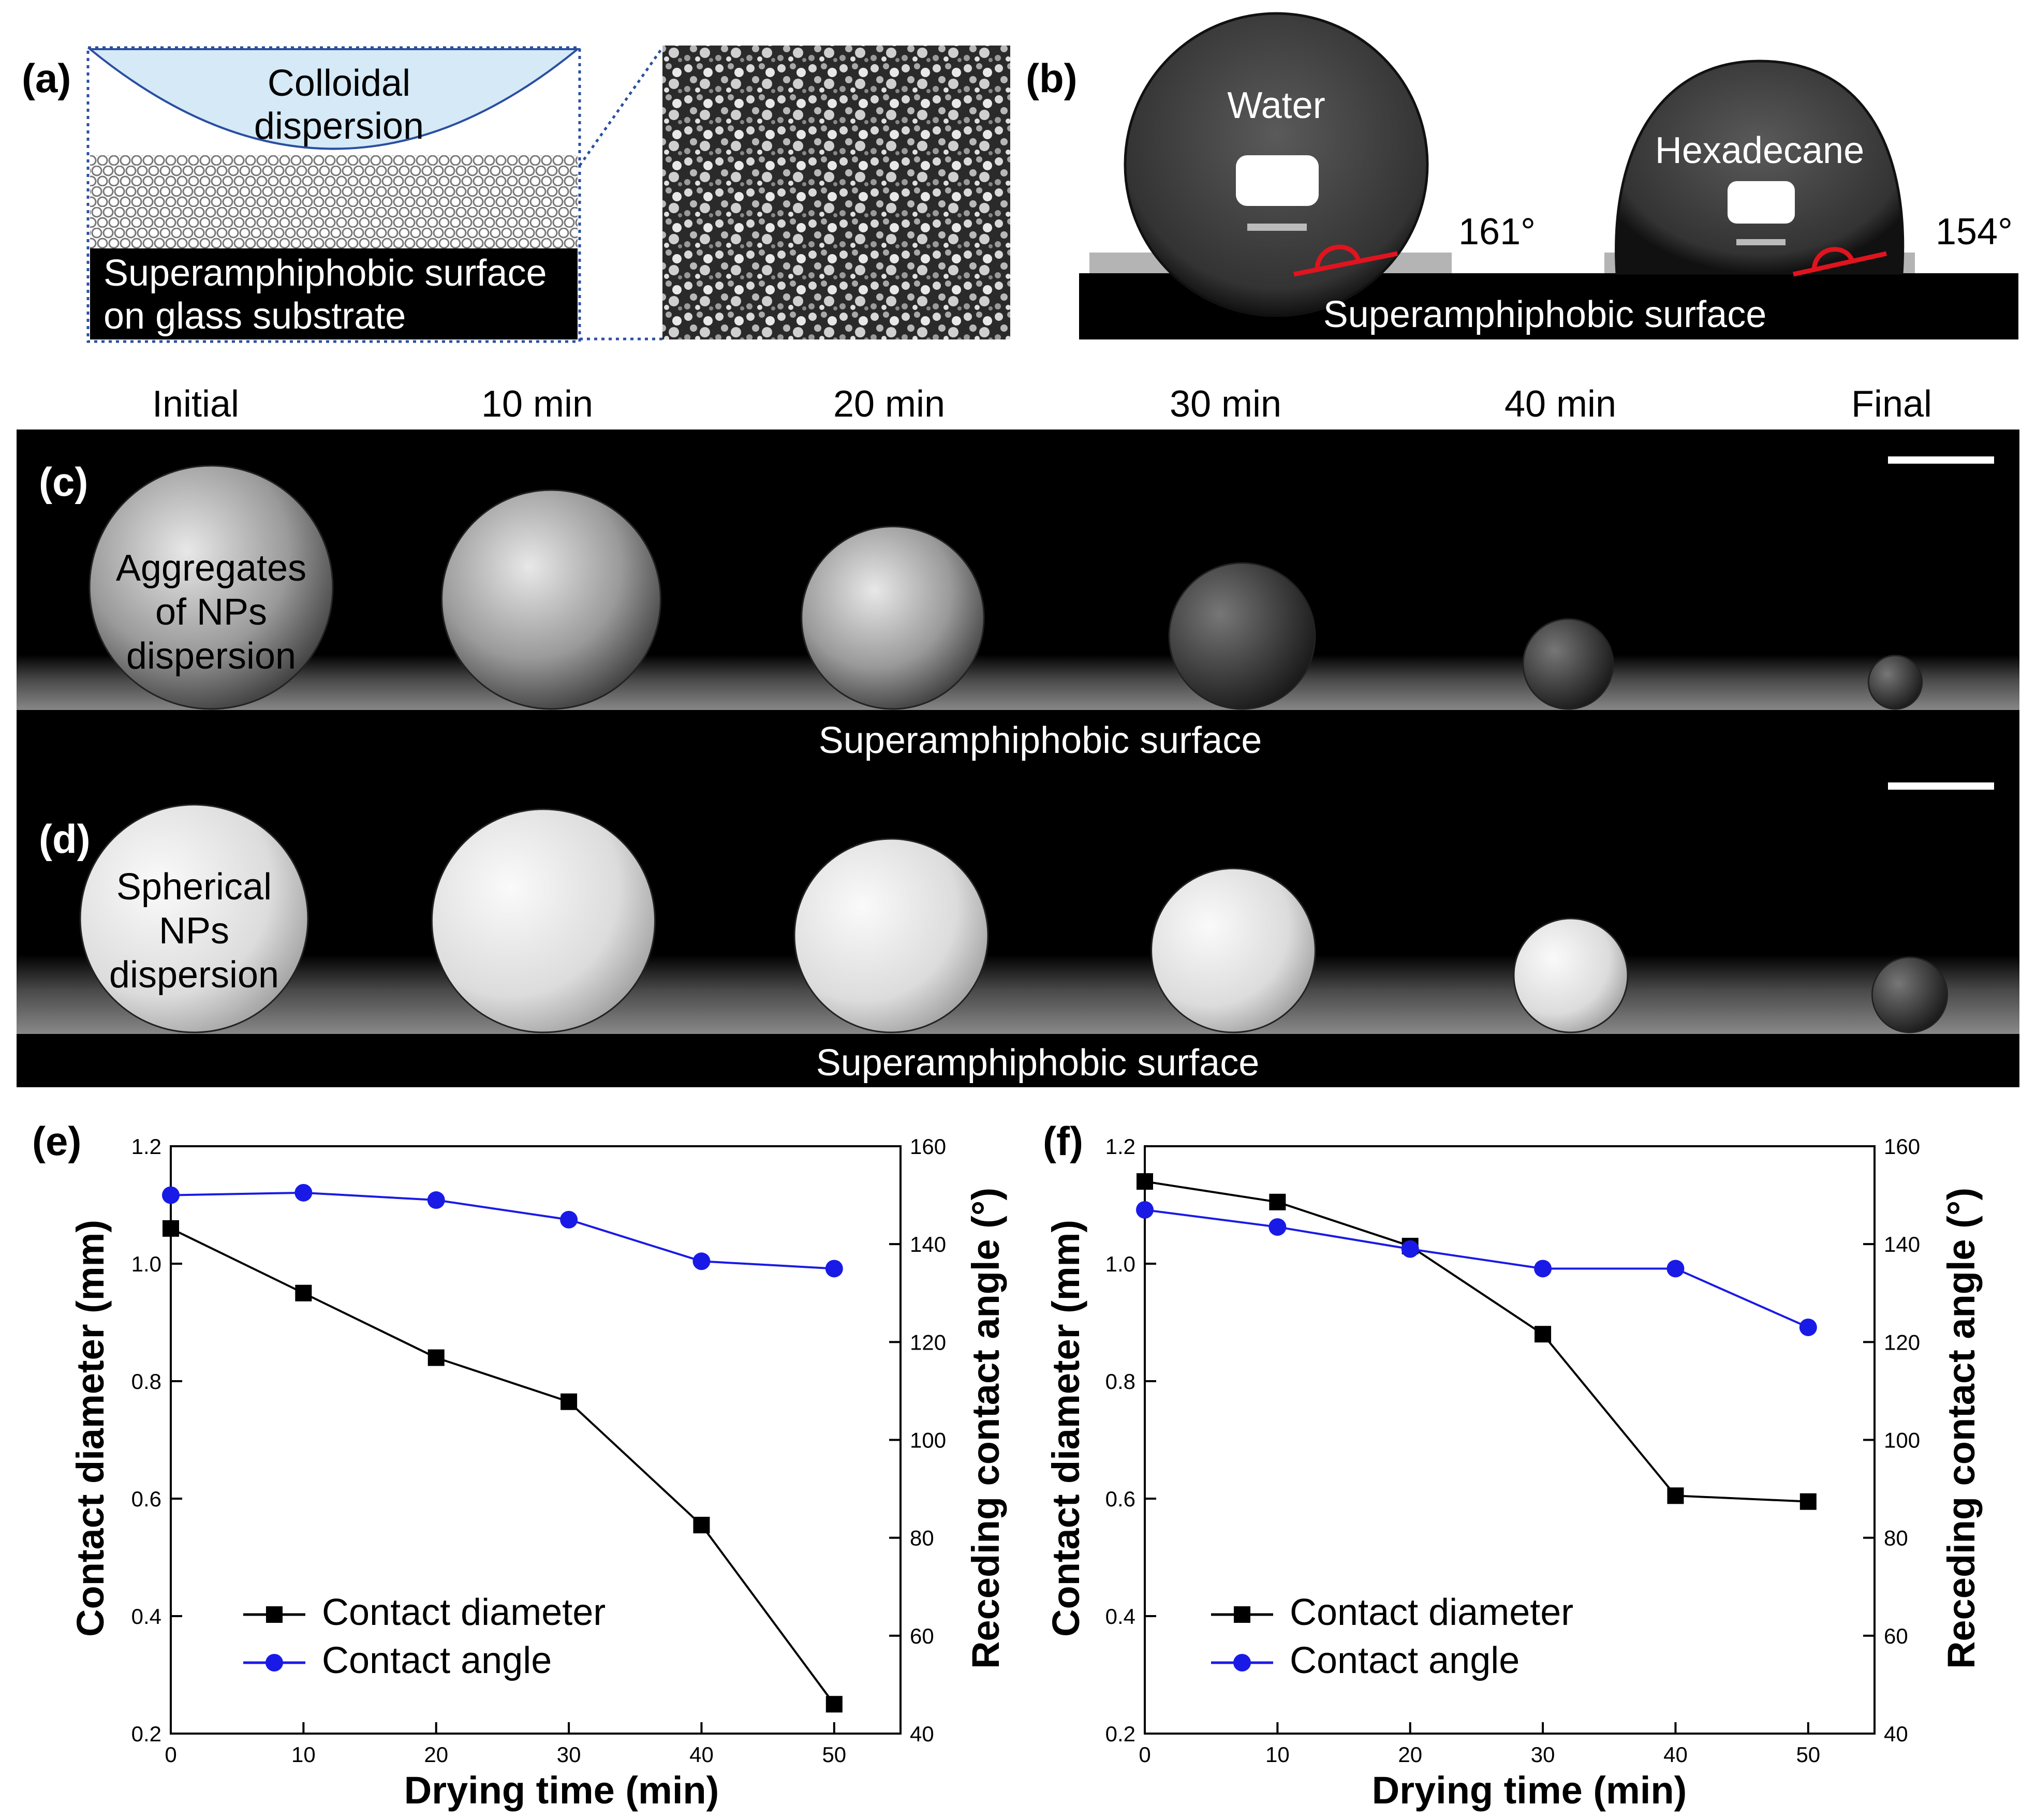  What do you see at coordinates (1961, 1429) in the screenshot?
I see `chart-f-y2label: Receding contact angle (°)` at bounding box center [1961, 1429].